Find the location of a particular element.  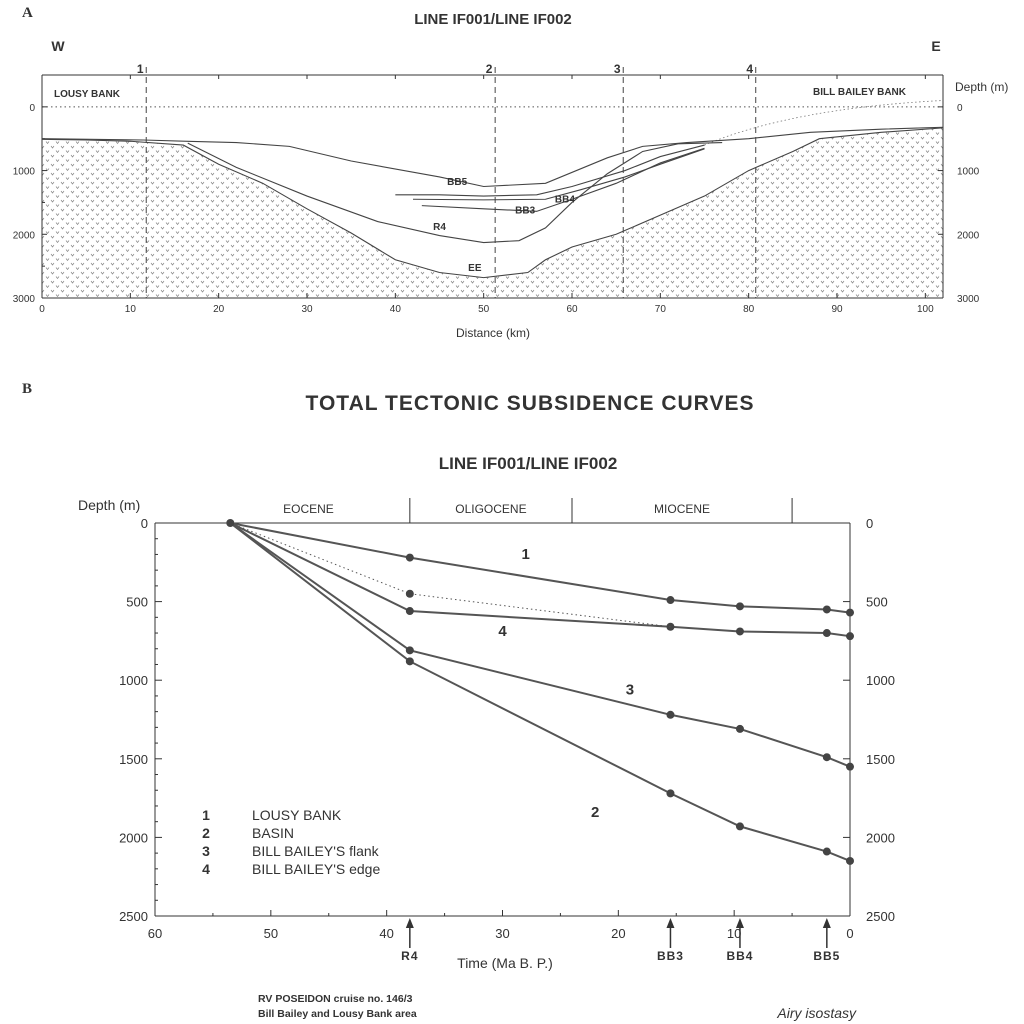

site-label-2: 2 is located at coordinates (489, 69).